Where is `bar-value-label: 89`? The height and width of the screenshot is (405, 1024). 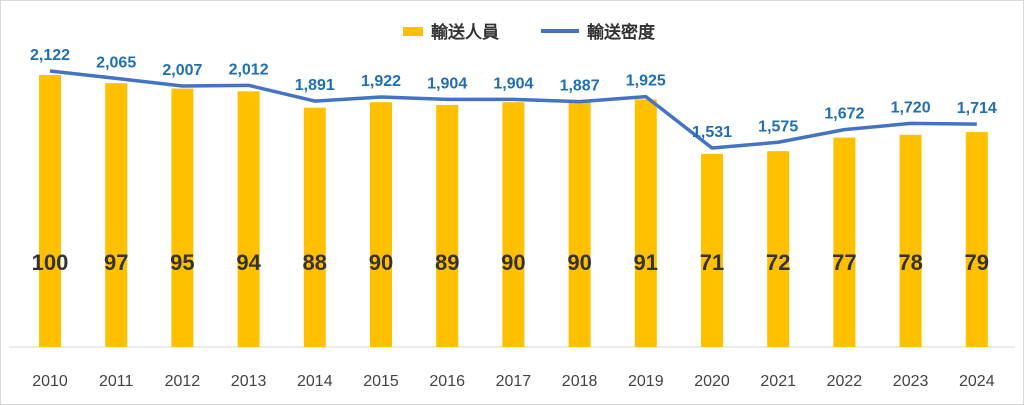
bar-value-label: 89 is located at coordinates (447, 262).